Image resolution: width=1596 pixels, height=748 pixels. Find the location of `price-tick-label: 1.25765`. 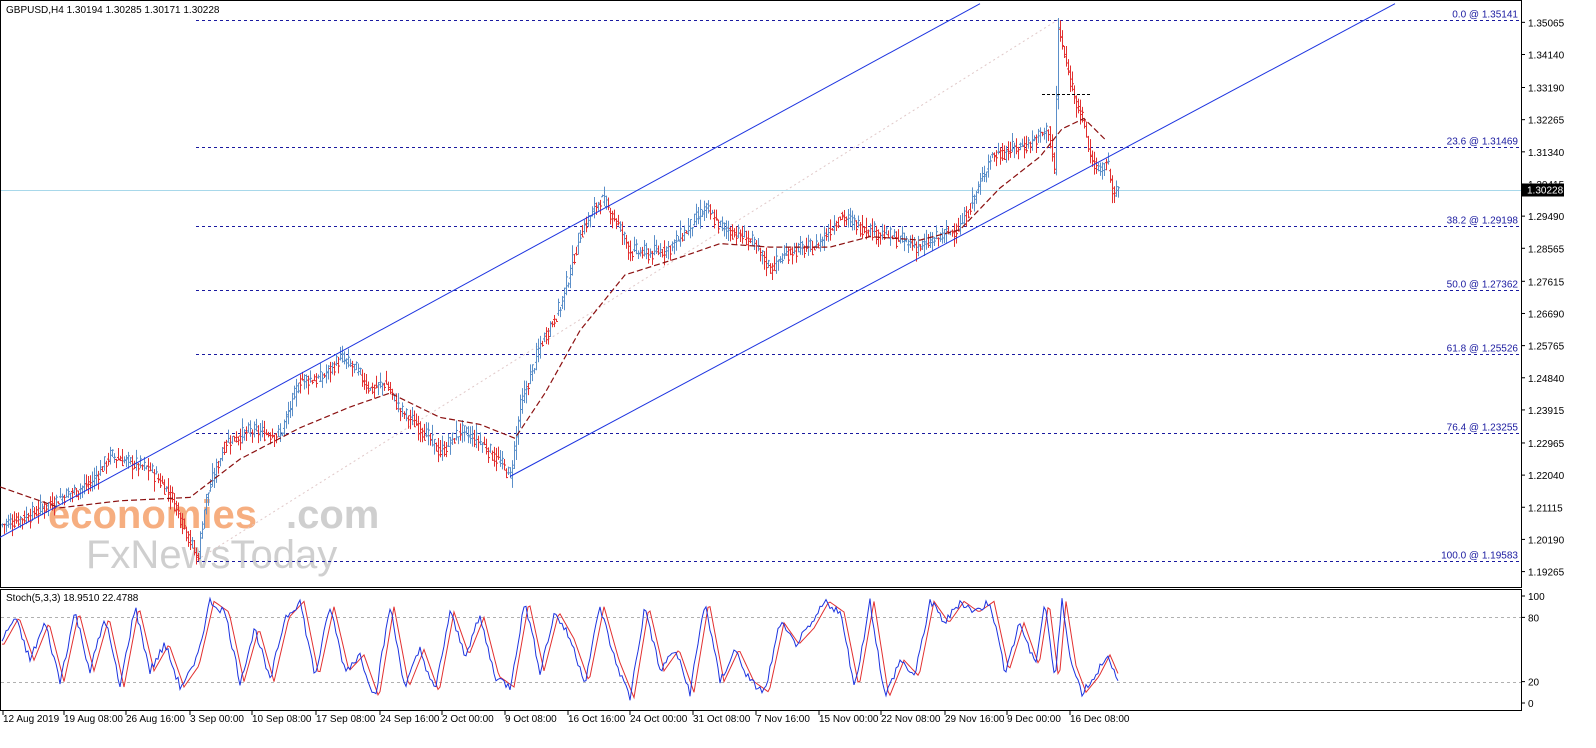

price-tick-label: 1.25765 is located at coordinates (1546, 347).